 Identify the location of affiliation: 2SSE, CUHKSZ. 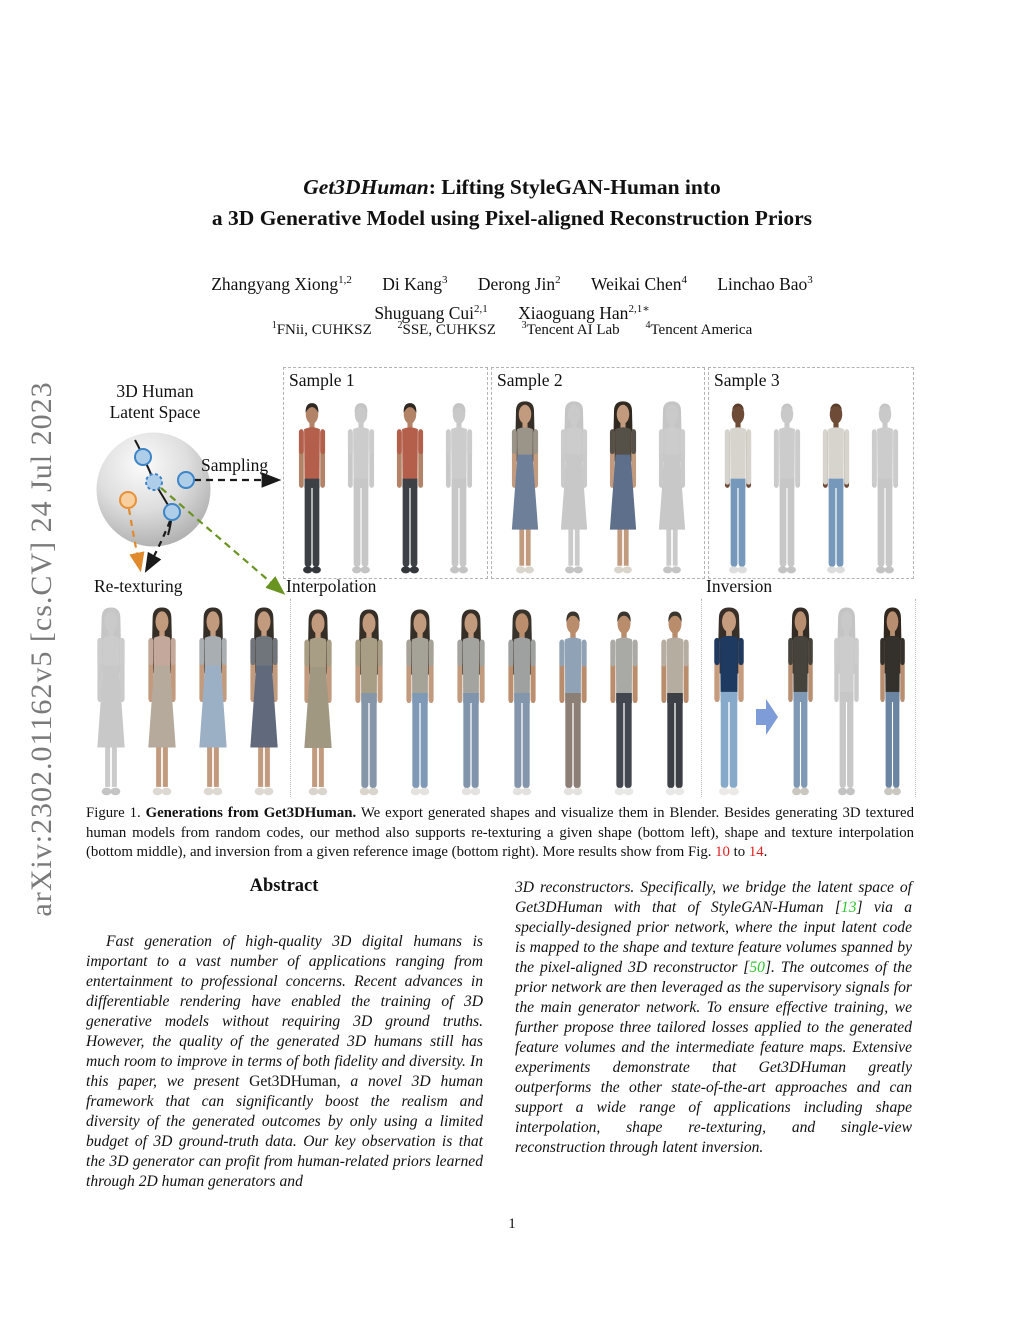
(446, 329).